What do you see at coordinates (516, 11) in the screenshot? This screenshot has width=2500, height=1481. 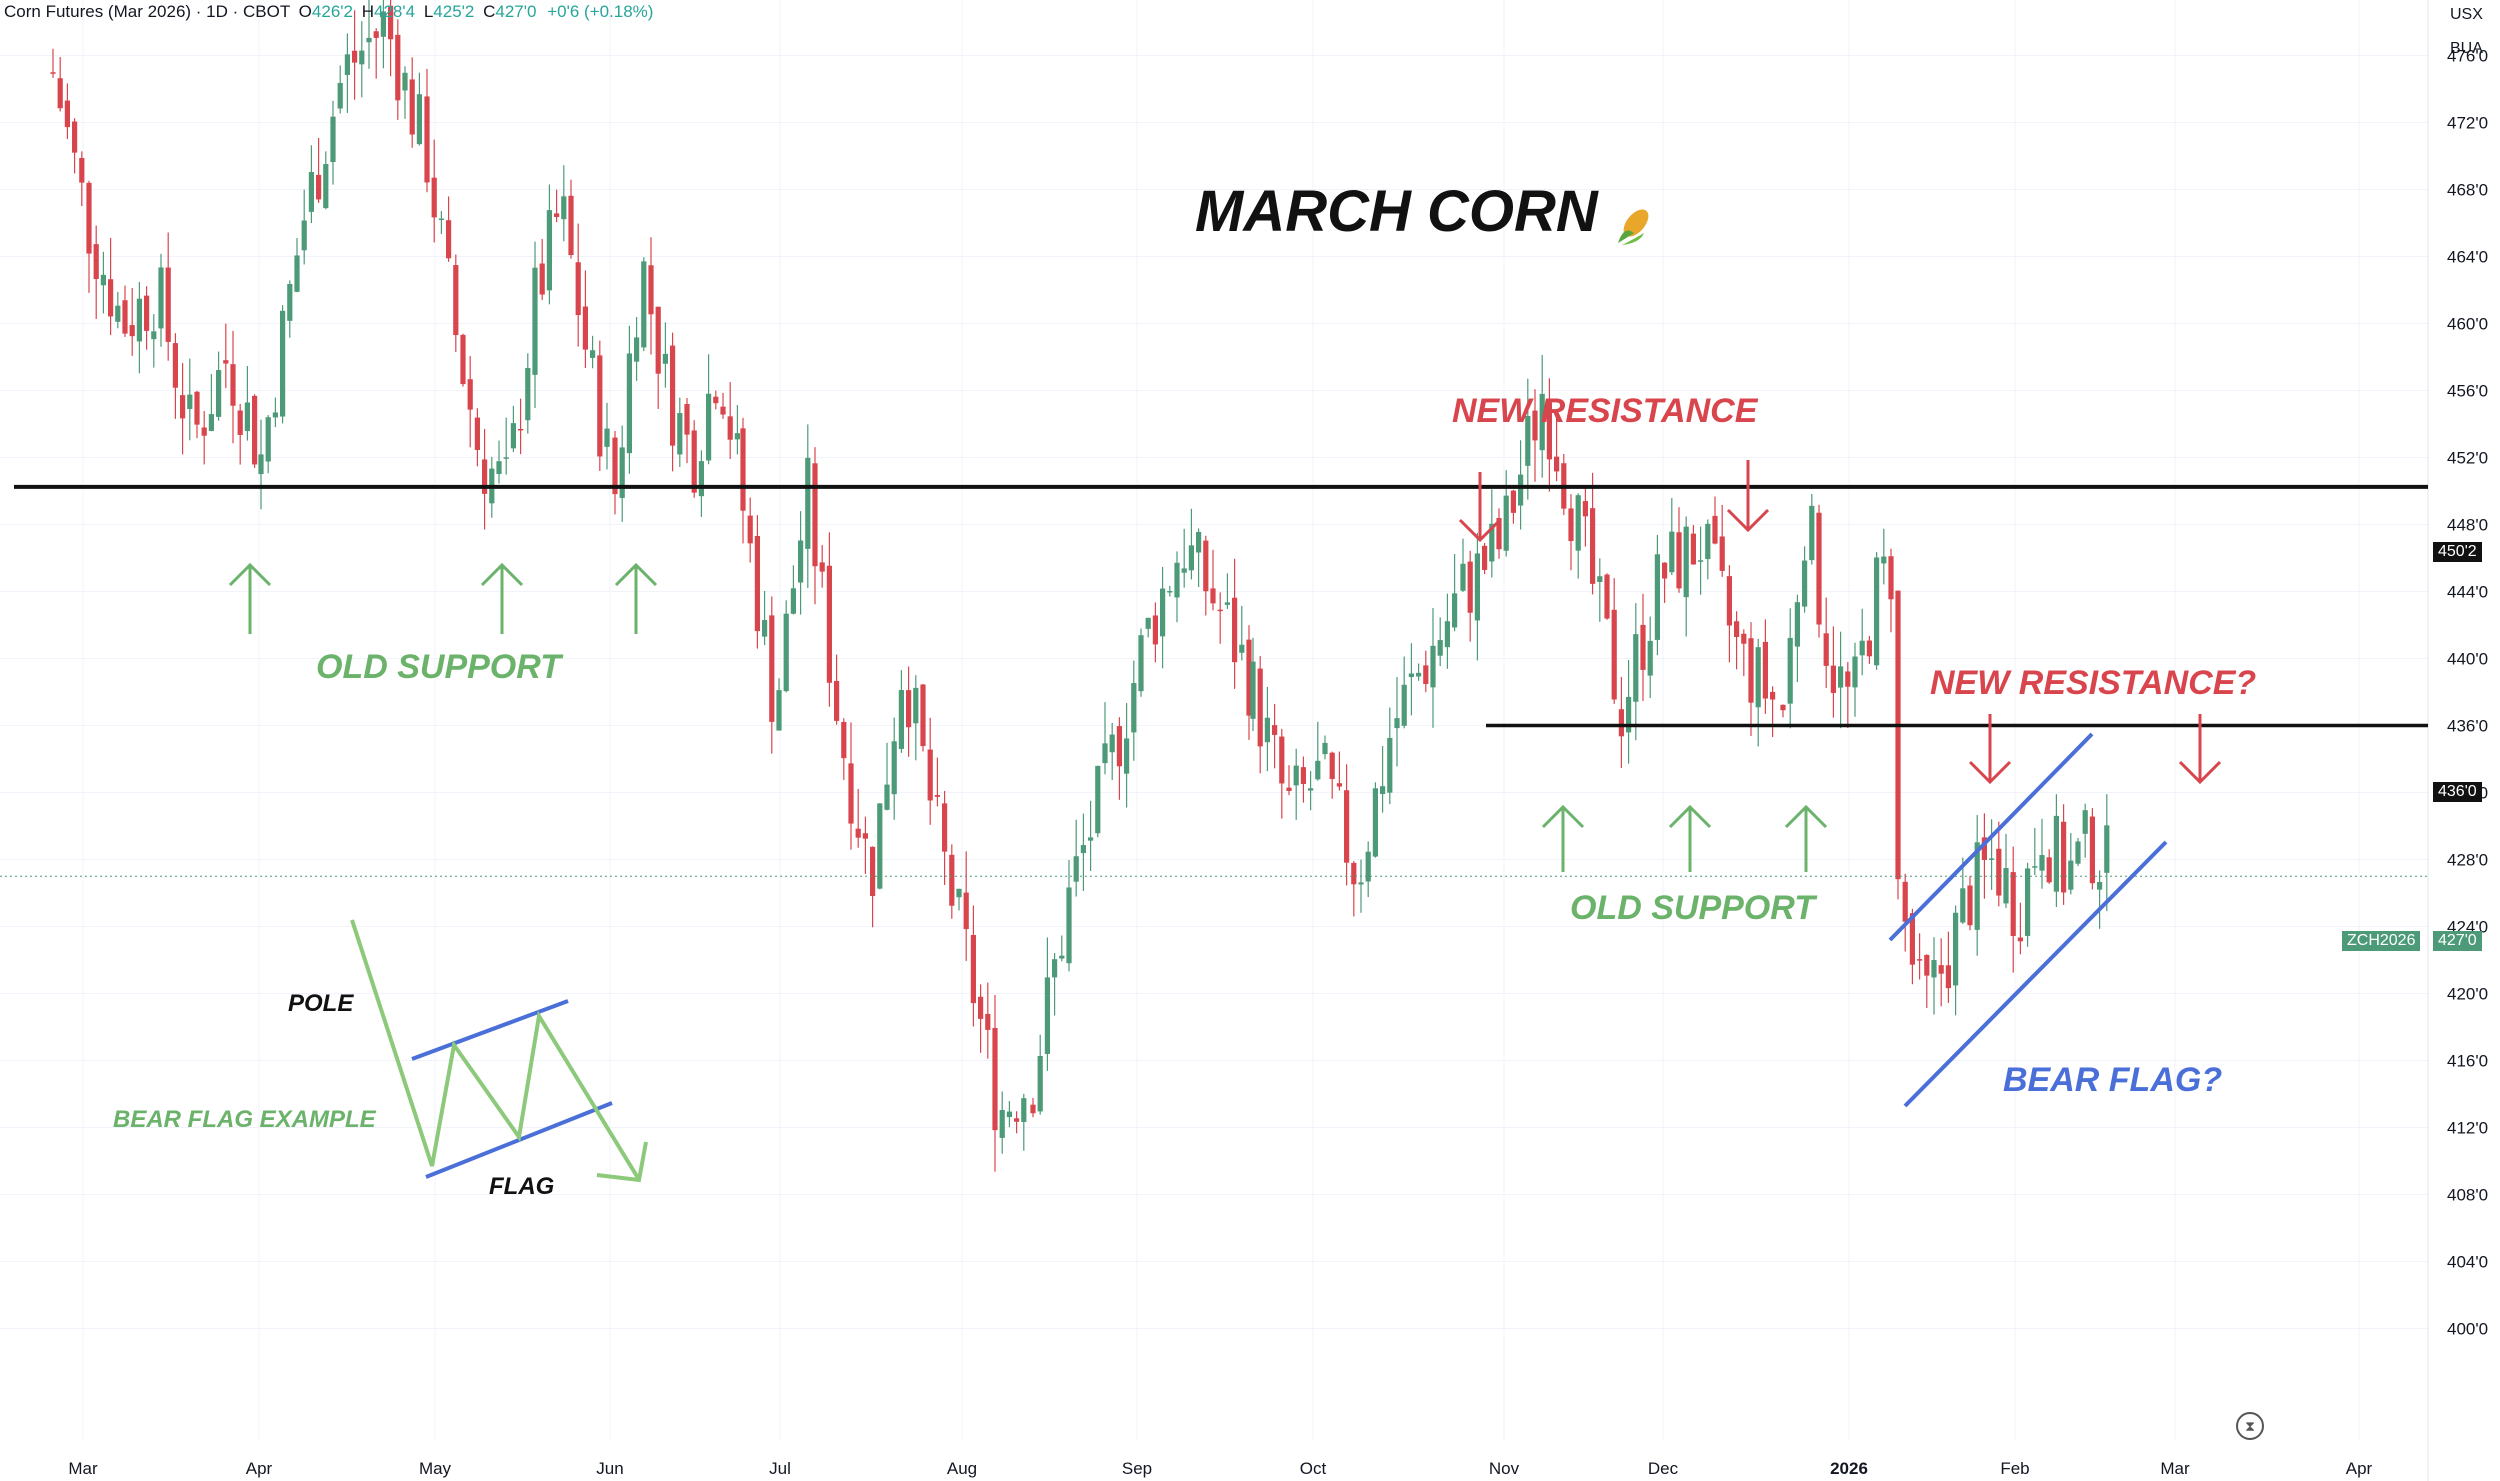 I see `close-value: 427'0` at bounding box center [516, 11].